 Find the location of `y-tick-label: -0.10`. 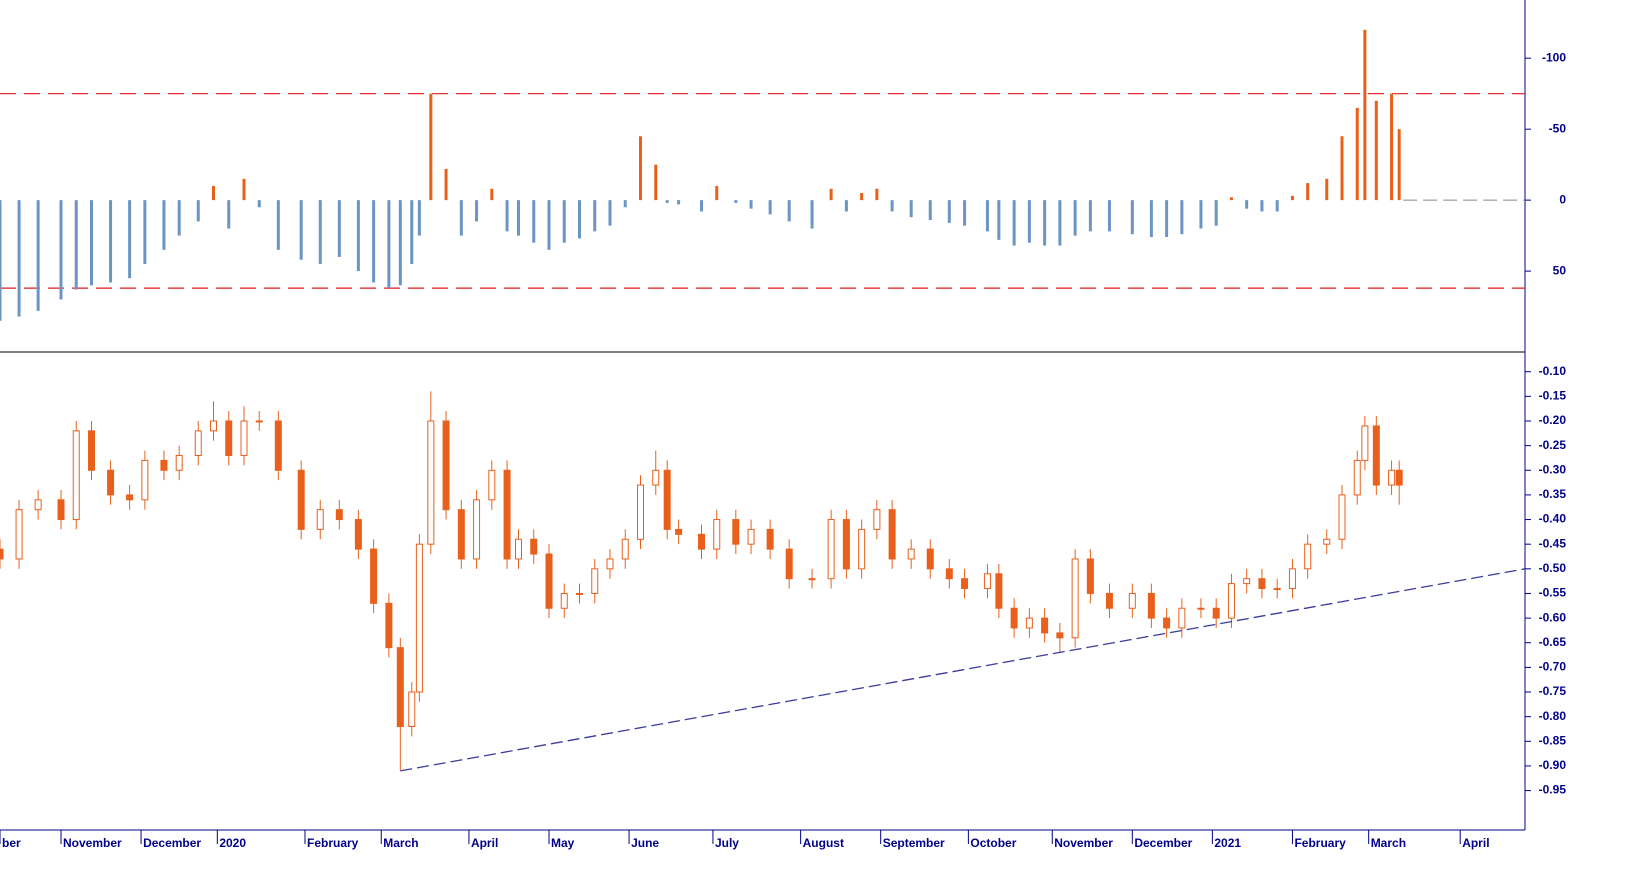

y-tick-label: -0.10 is located at coordinates (1553, 371).